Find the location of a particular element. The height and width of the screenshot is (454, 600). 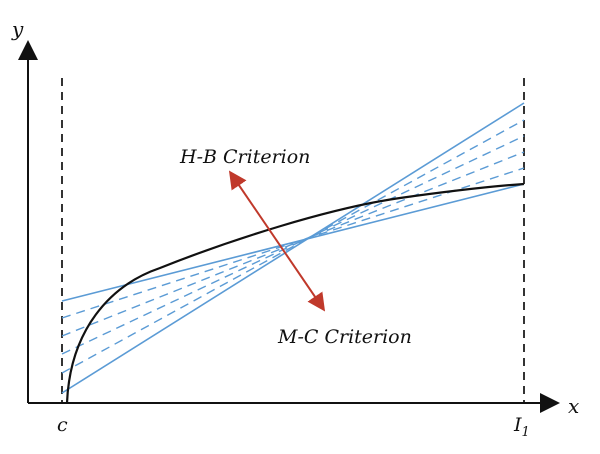

y-axis-label: y is located at coordinates (17, 29).